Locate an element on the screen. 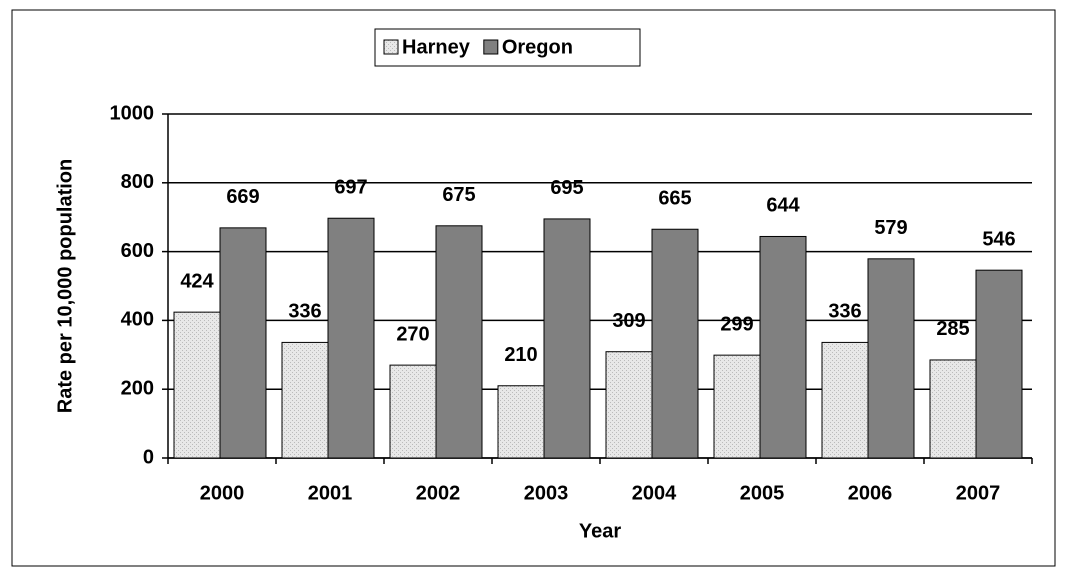 Image resolution: width=1067 pixels, height=569 pixels. data-label: 665 is located at coordinates (674, 199).